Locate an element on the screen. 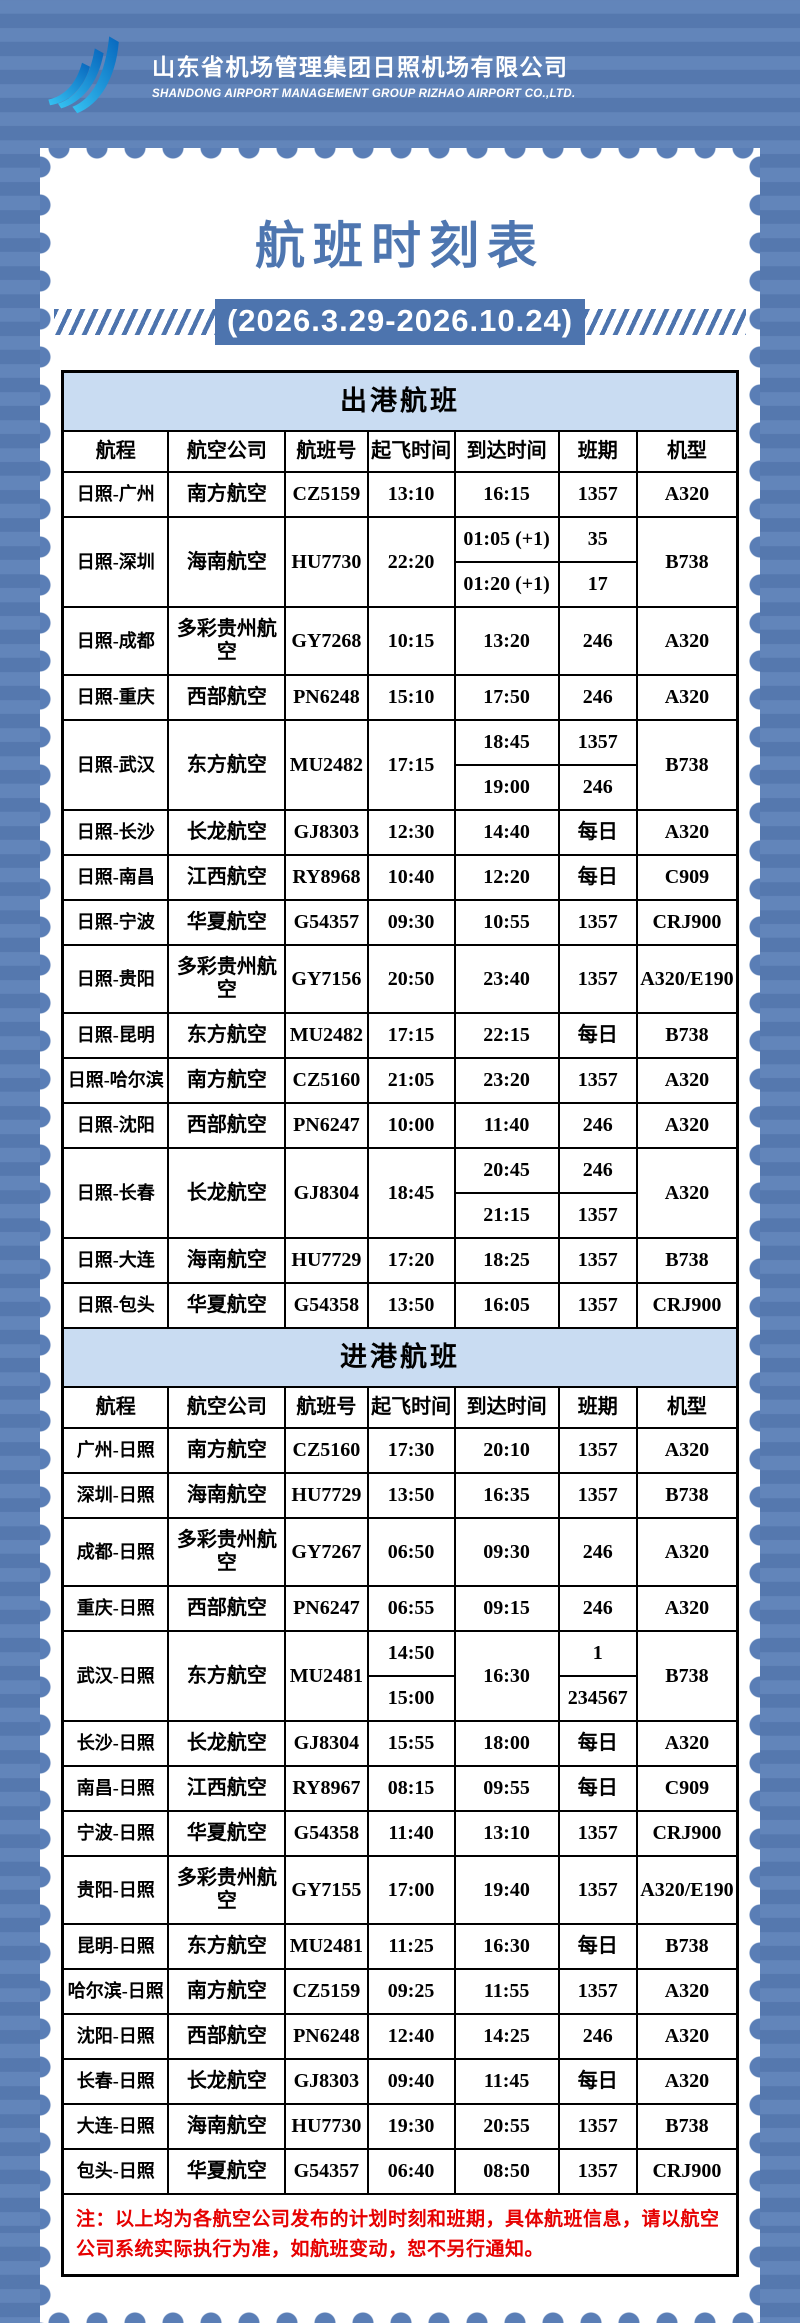 The height and width of the screenshot is (2323, 800). cell-flight-number: HU7730 is located at coordinates (326, 2127).